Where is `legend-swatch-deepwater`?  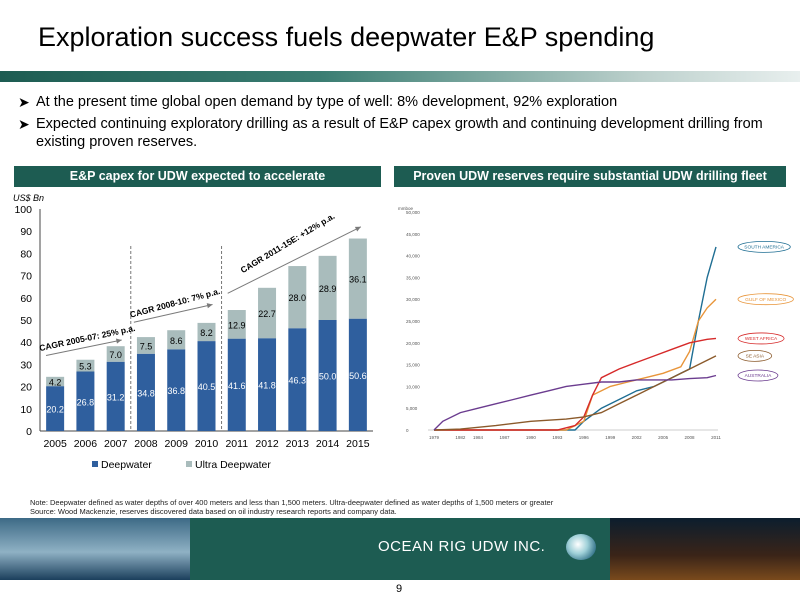
legend-swatch-deepwater is located at coordinates (95, 464).